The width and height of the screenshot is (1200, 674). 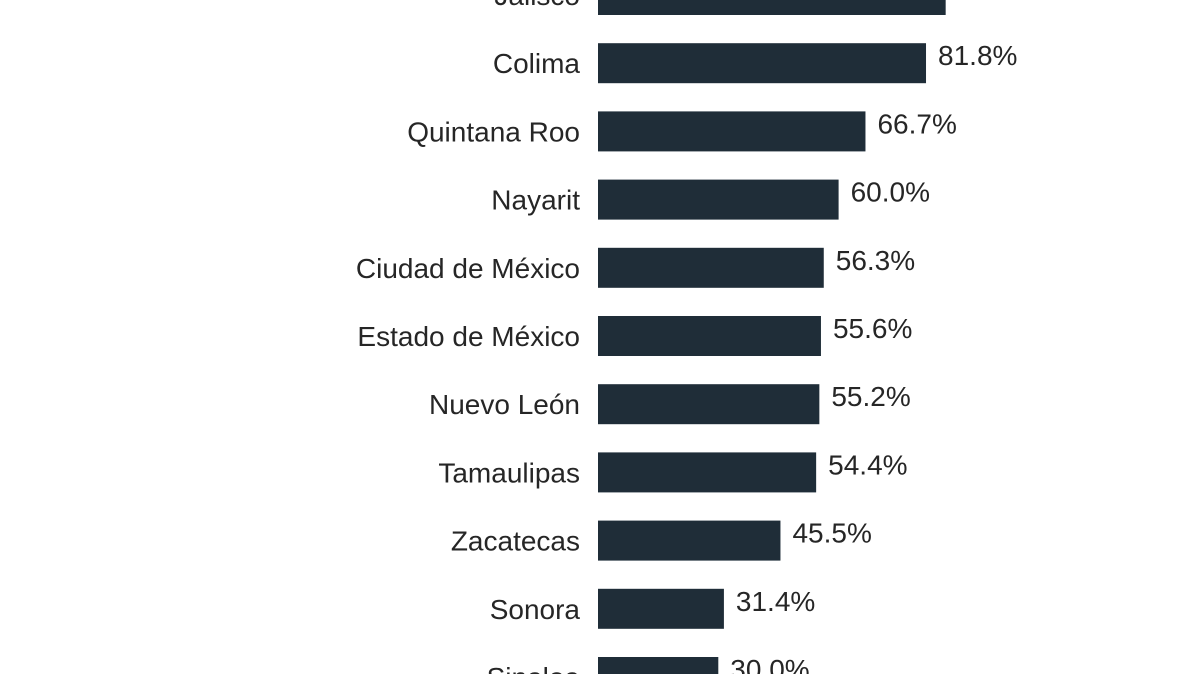 What do you see at coordinates (468, 268) in the screenshot?
I see `category-label: Ciudad de México` at bounding box center [468, 268].